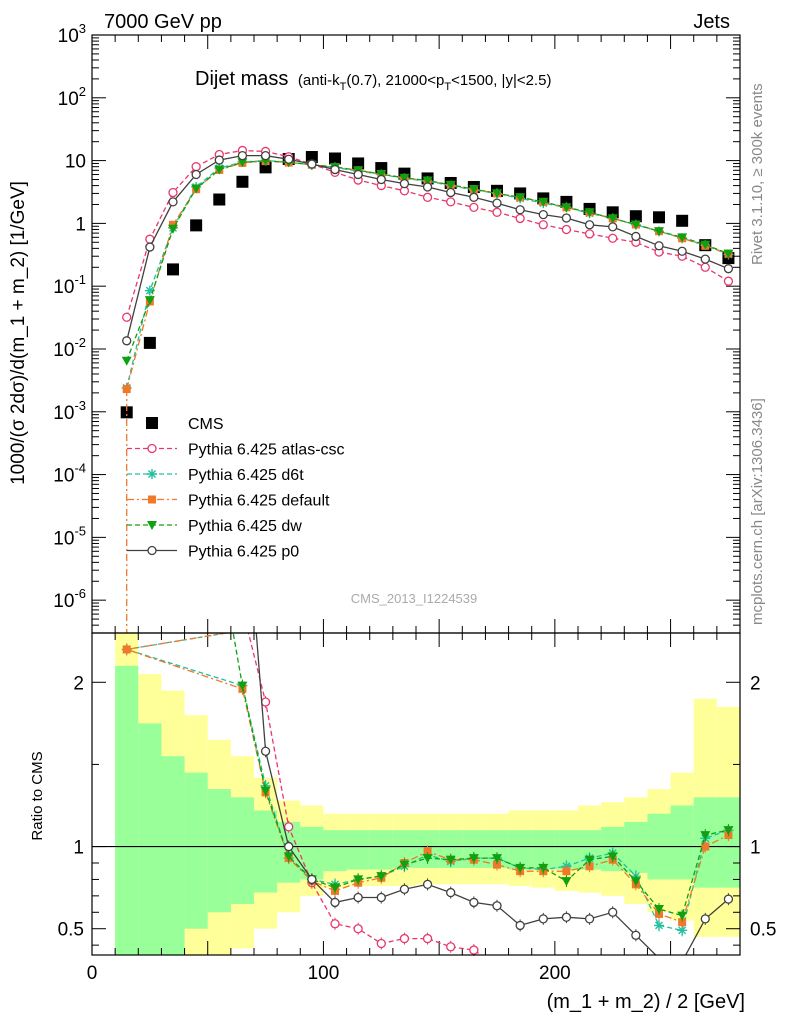 The image size is (786, 1024). I want to click on plot-title-sub-1: T, so click(343, 87).